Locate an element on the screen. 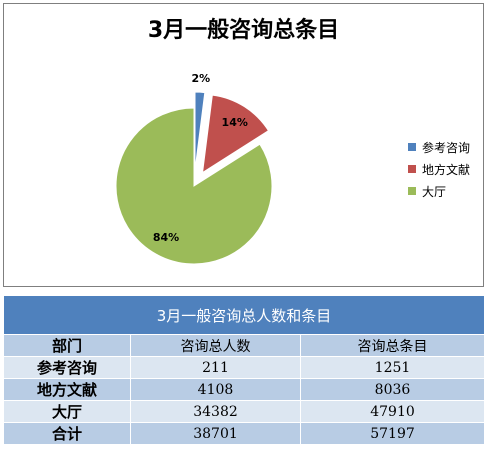 This screenshot has height=451, width=490. pie-chart: 2% 14% 84% is located at coordinates (194, 168).